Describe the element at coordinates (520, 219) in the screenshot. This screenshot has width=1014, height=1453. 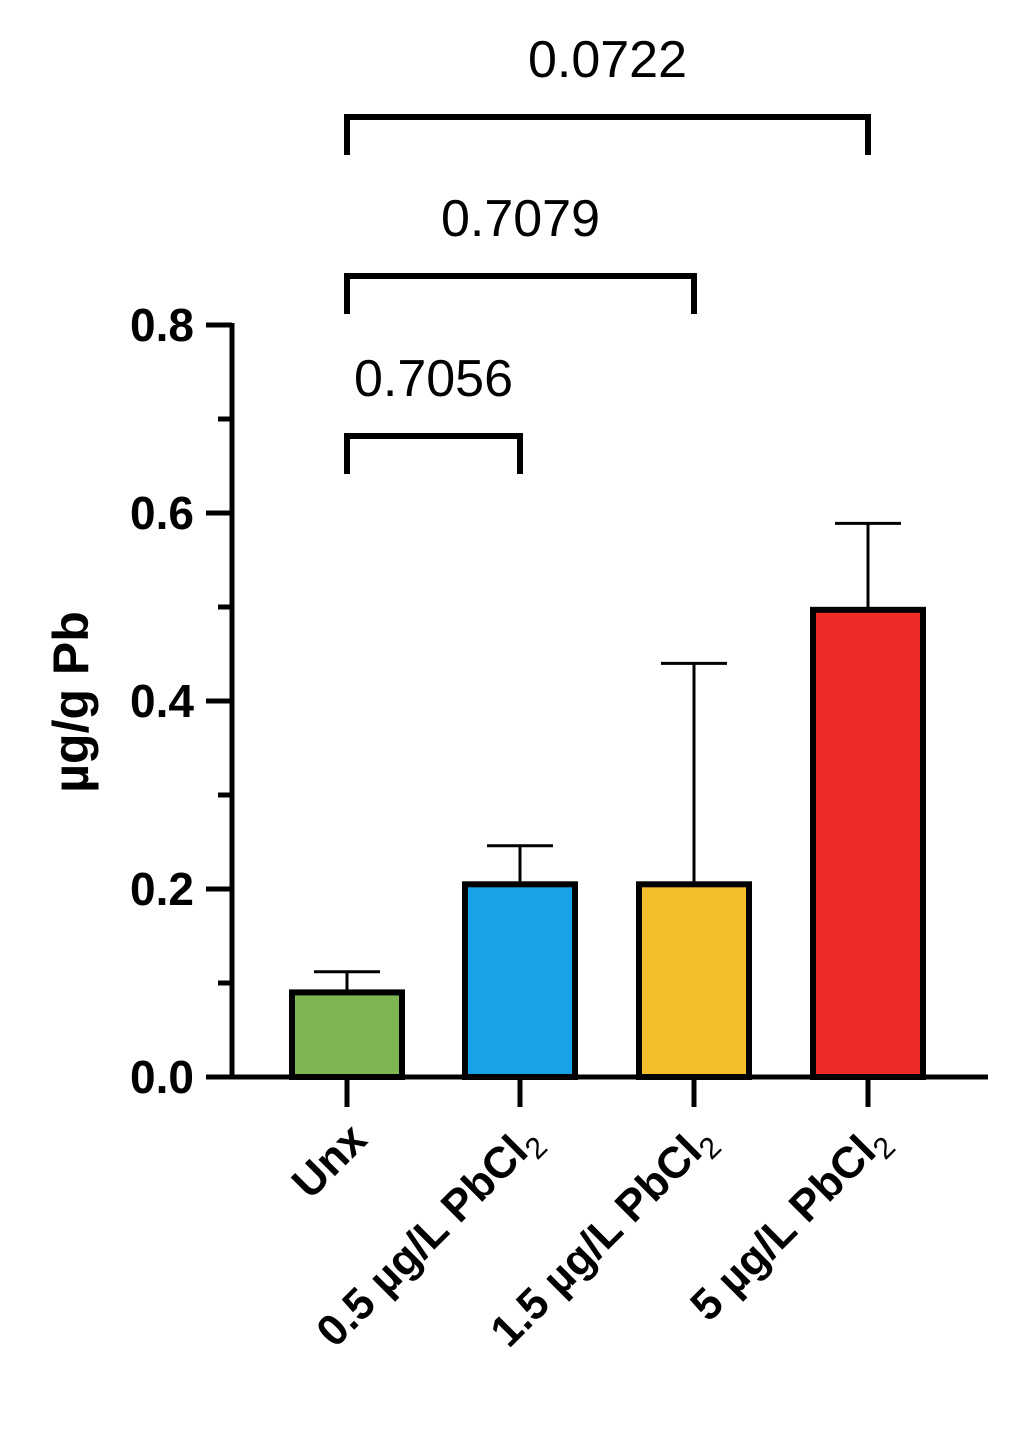
I see `p-value-label: 0.7079` at that location.